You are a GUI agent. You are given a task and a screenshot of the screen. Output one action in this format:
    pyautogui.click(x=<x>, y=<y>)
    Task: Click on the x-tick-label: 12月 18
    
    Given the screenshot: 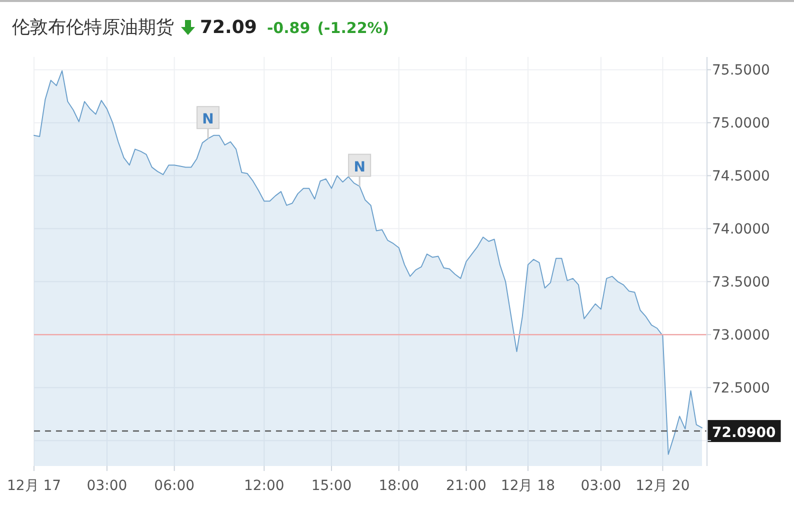 What is the action you would take?
    pyautogui.click(x=528, y=486)
    